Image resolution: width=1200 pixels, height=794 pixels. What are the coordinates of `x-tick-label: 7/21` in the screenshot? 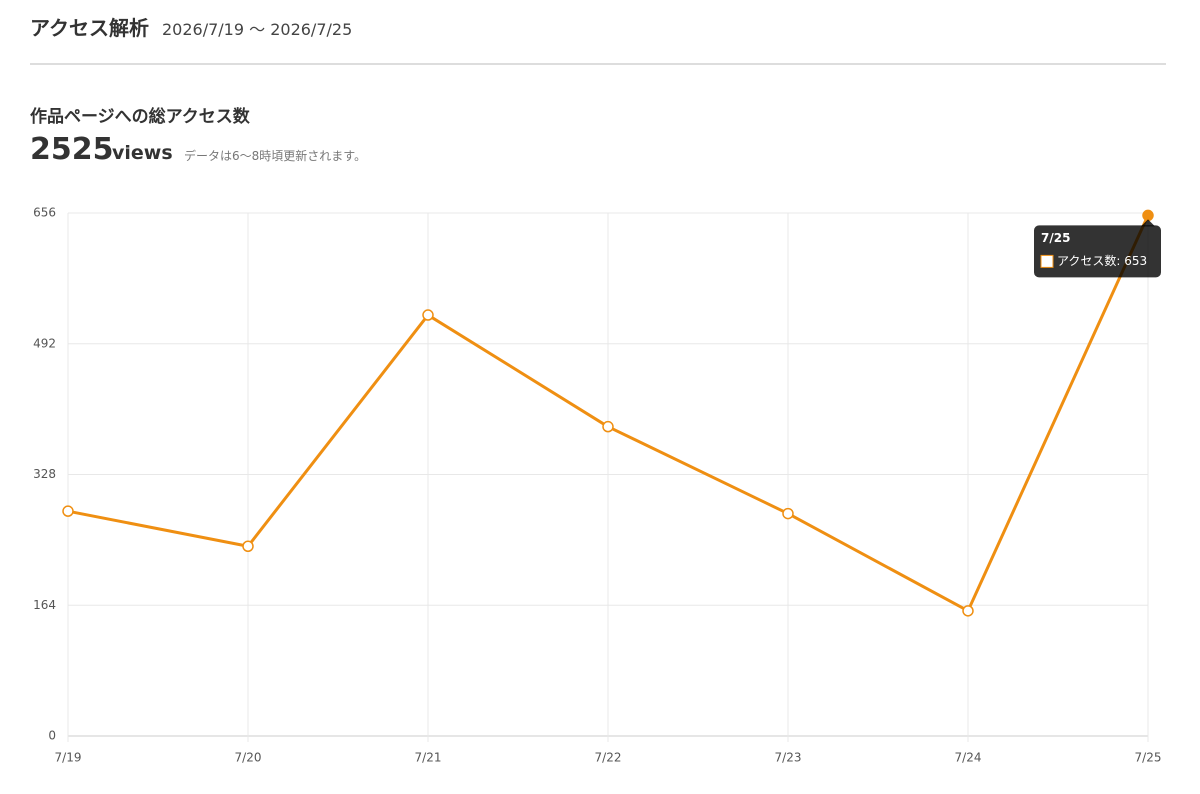 It's located at (428, 758).